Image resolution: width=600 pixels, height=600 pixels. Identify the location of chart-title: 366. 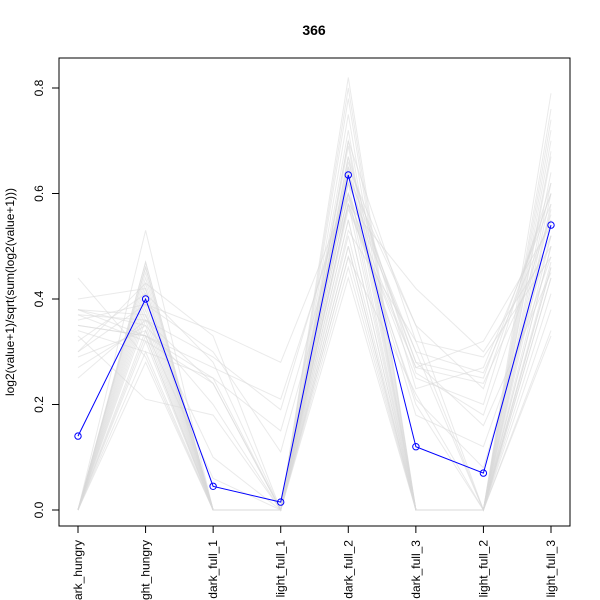
(314, 30).